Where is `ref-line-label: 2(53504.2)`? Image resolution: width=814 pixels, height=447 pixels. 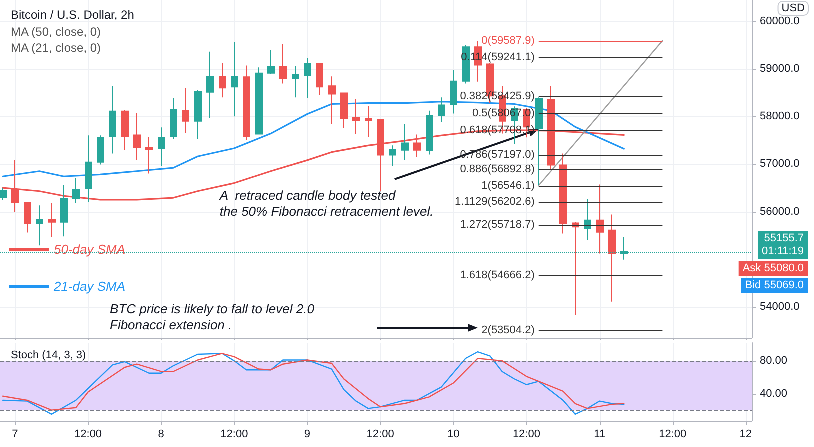 ref-line-label: 2(53504.2) is located at coordinates (508, 330).